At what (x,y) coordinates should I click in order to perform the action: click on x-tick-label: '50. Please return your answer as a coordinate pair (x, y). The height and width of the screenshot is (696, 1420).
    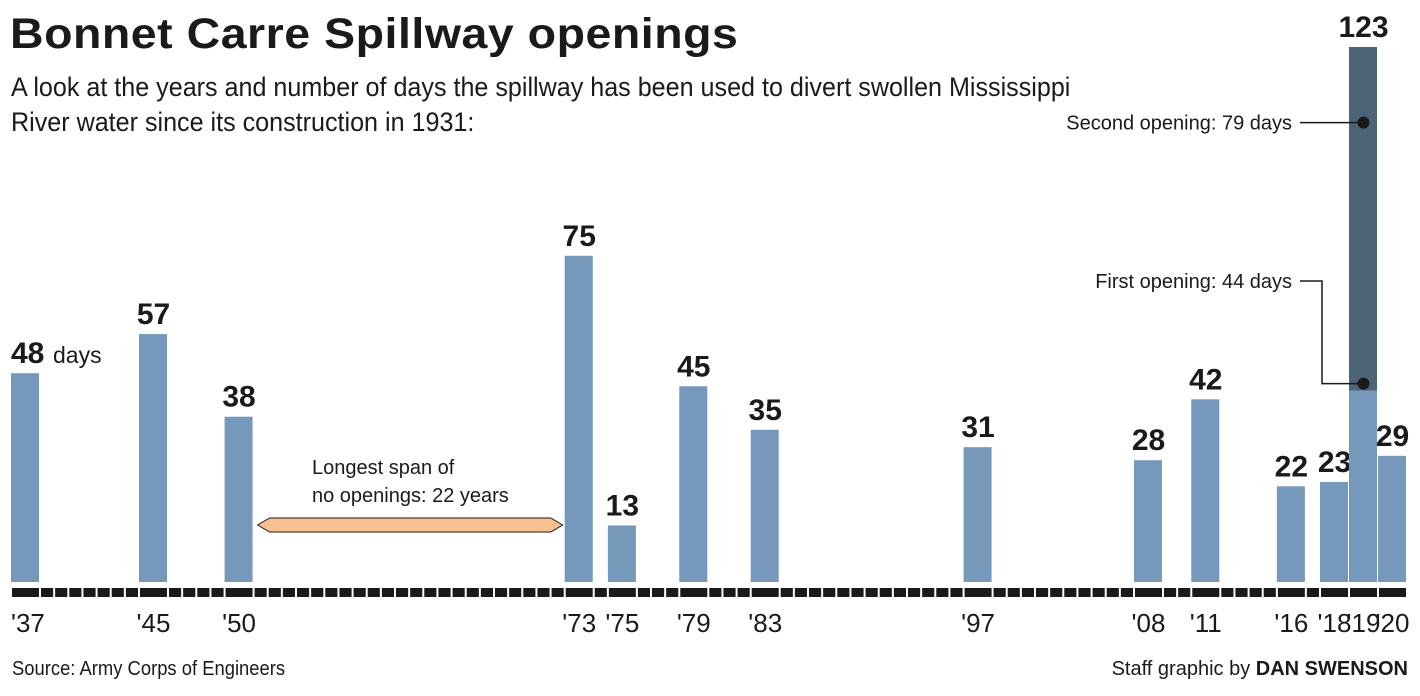
    Looking at the image, I should click on (239, 623).